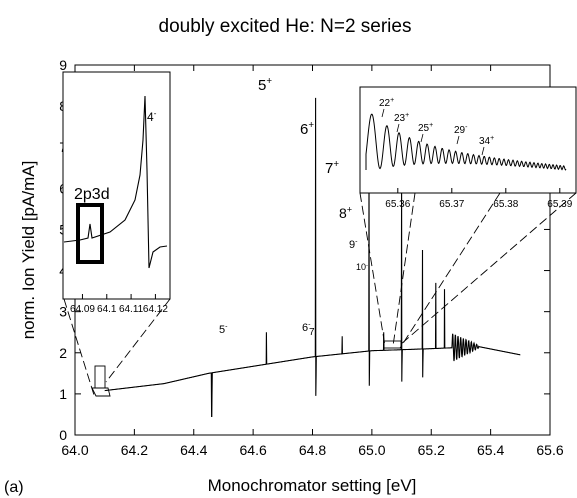 This screenshot has width=577, height=498. What do you see at coordinates (436, 126) in the screenshot?
I see `inset-right-labels: 22+23+ 25+ 29- 34+` at bounding box center [436, 126].